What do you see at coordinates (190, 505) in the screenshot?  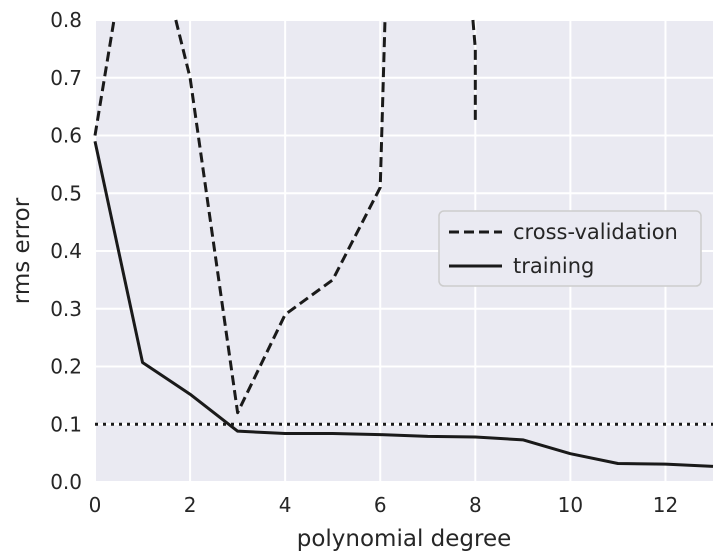 I see `x-tick-label: 2` at bounding box center [190, 505].